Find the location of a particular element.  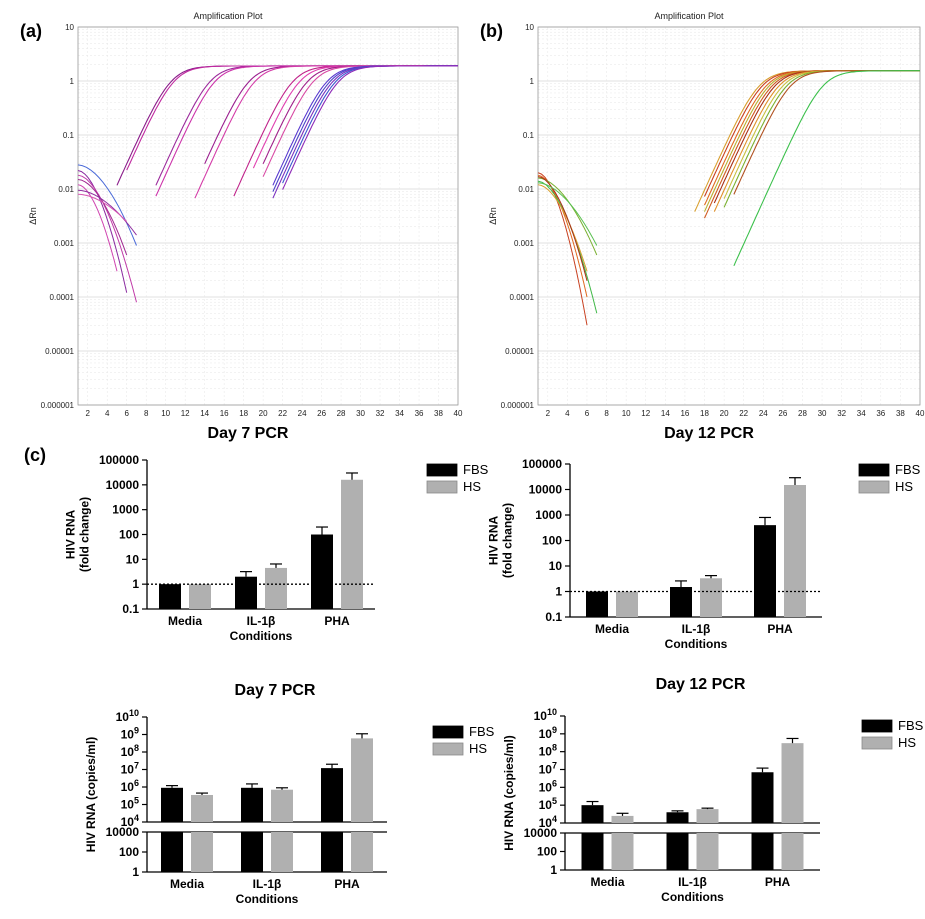

tick-exponent: 4 is located at coordinates (136, 818).